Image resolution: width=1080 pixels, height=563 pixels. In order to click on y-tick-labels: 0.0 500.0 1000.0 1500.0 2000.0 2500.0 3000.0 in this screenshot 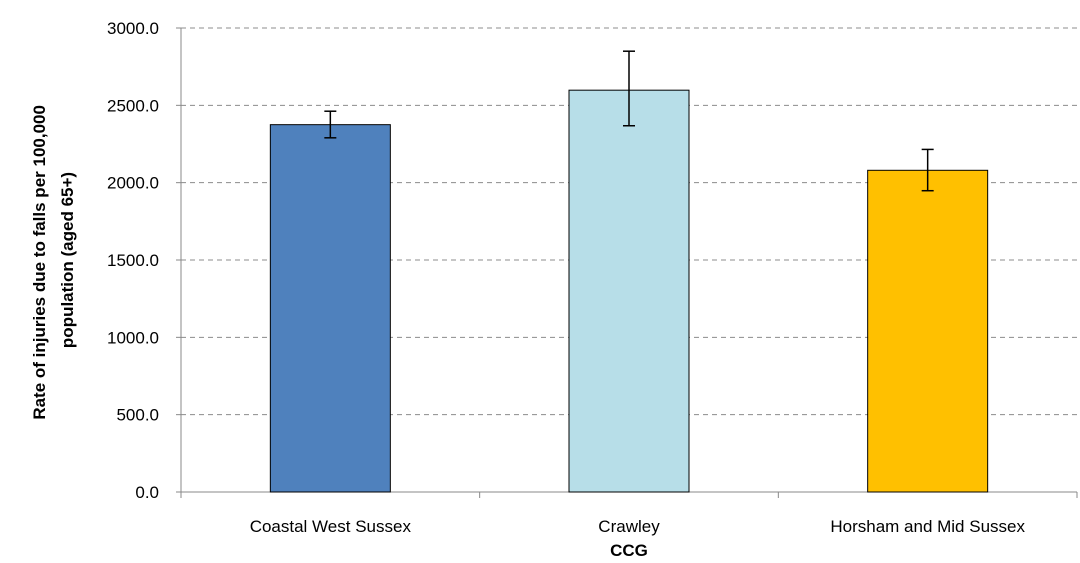, I will do `click(133, 260)`.